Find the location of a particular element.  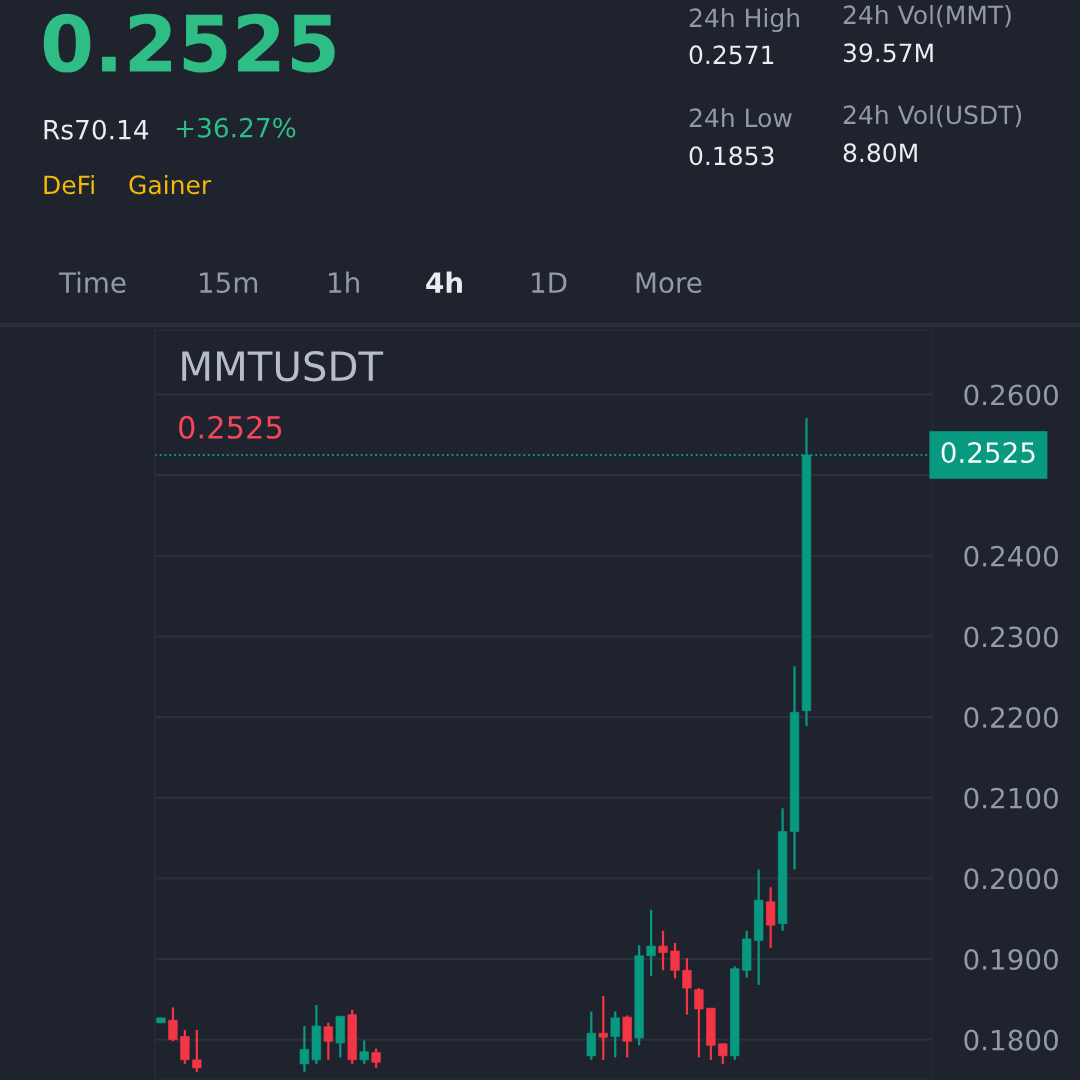

text: More is located at coordinates (669, 283).